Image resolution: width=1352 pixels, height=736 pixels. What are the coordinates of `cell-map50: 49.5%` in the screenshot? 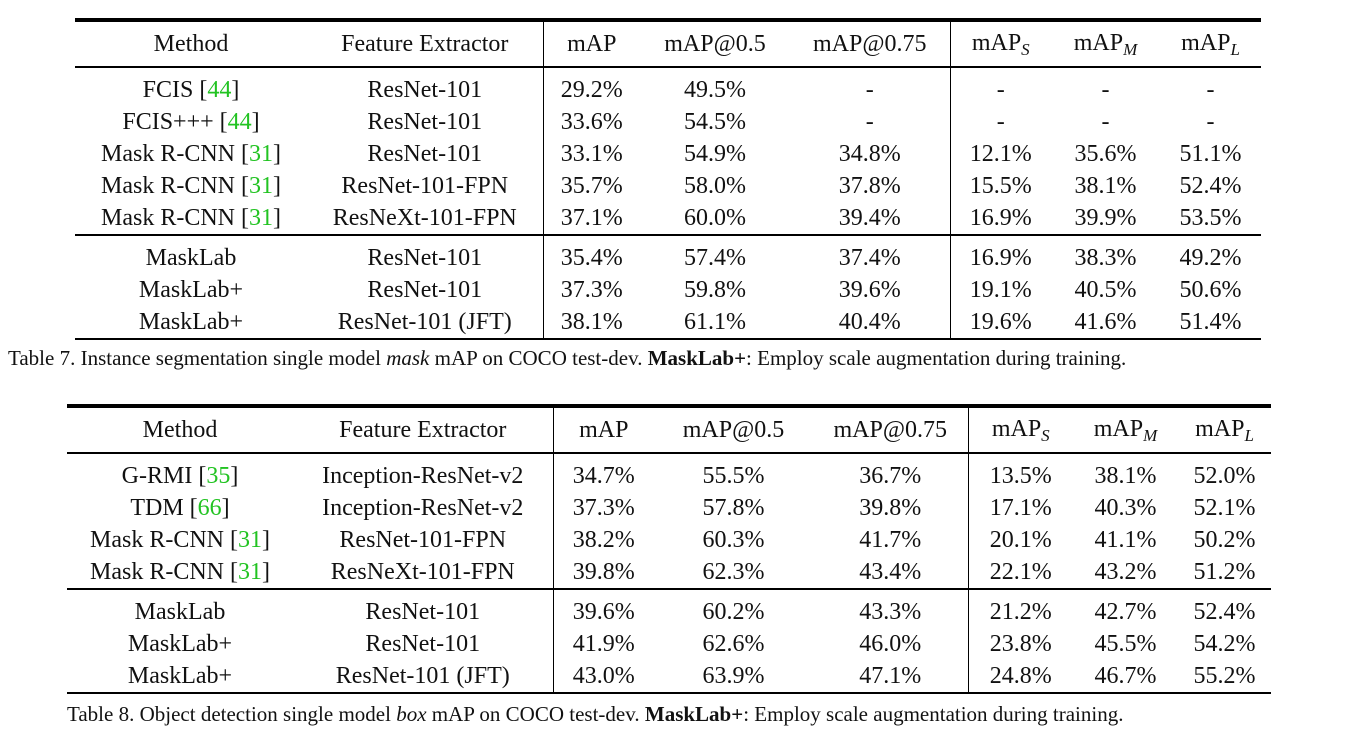 It's located at (715, 90).